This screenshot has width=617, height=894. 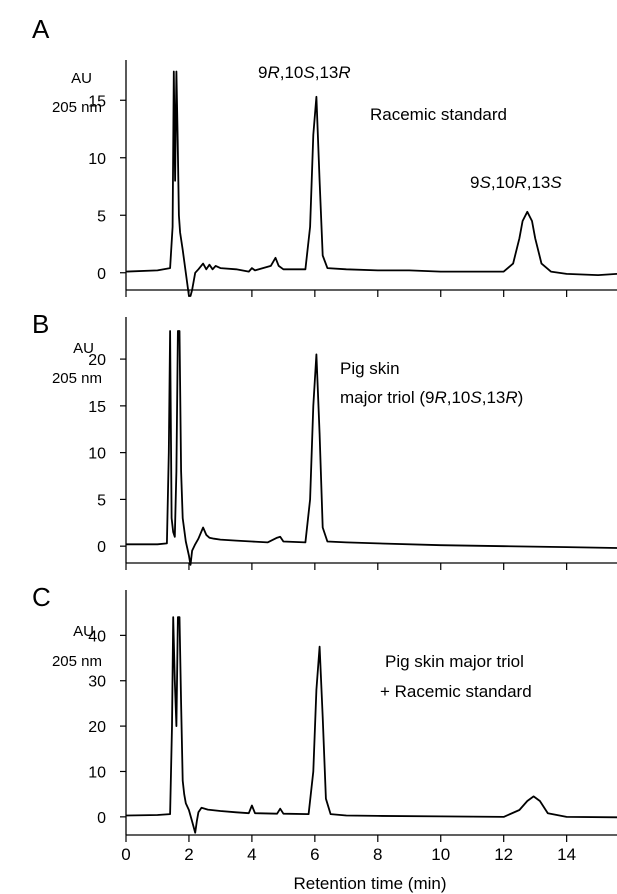 I want to click on y-tick-label: 40, so click(x=97, y=636).